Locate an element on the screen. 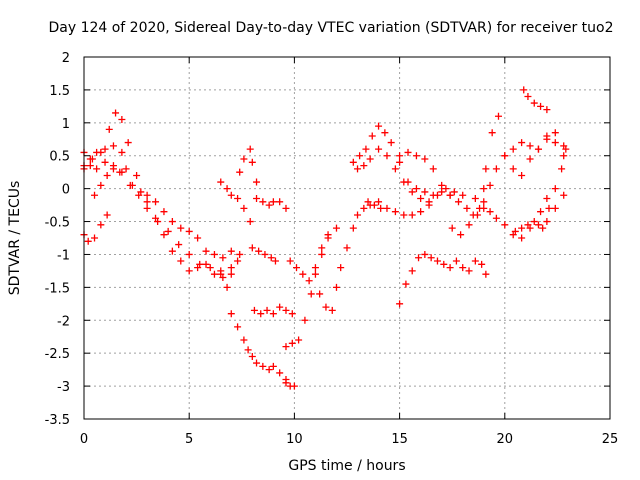 The image size is (640, 480). y-tick-label: -2 is located at coordinates (63, 321).